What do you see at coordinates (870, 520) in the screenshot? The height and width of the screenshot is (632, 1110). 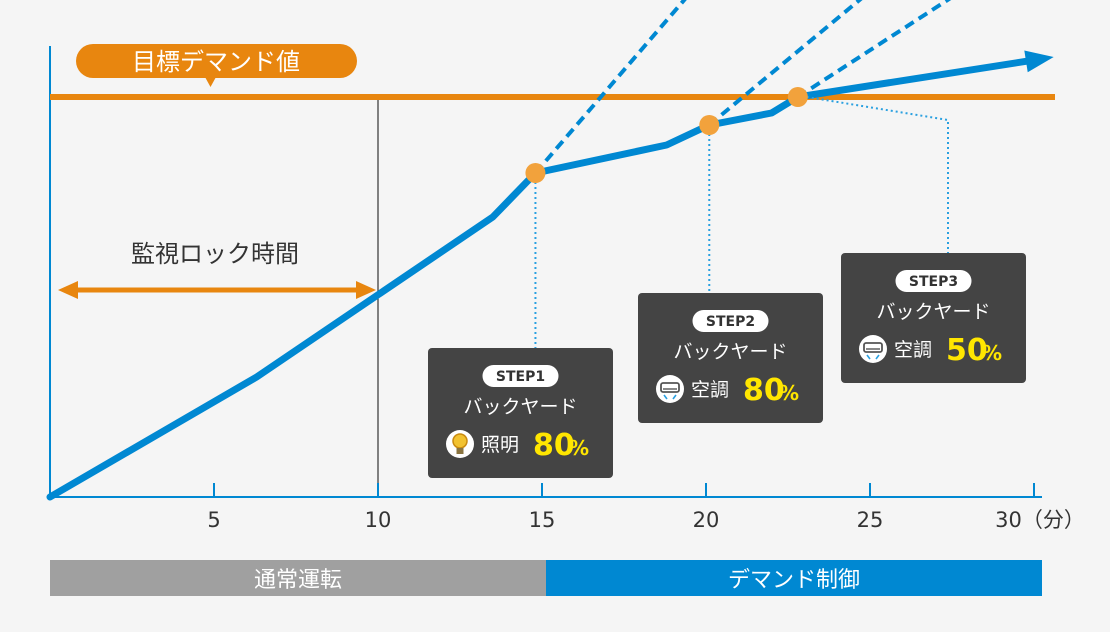 I see `x-tick-label: 25` at bounding box center [870, 520].